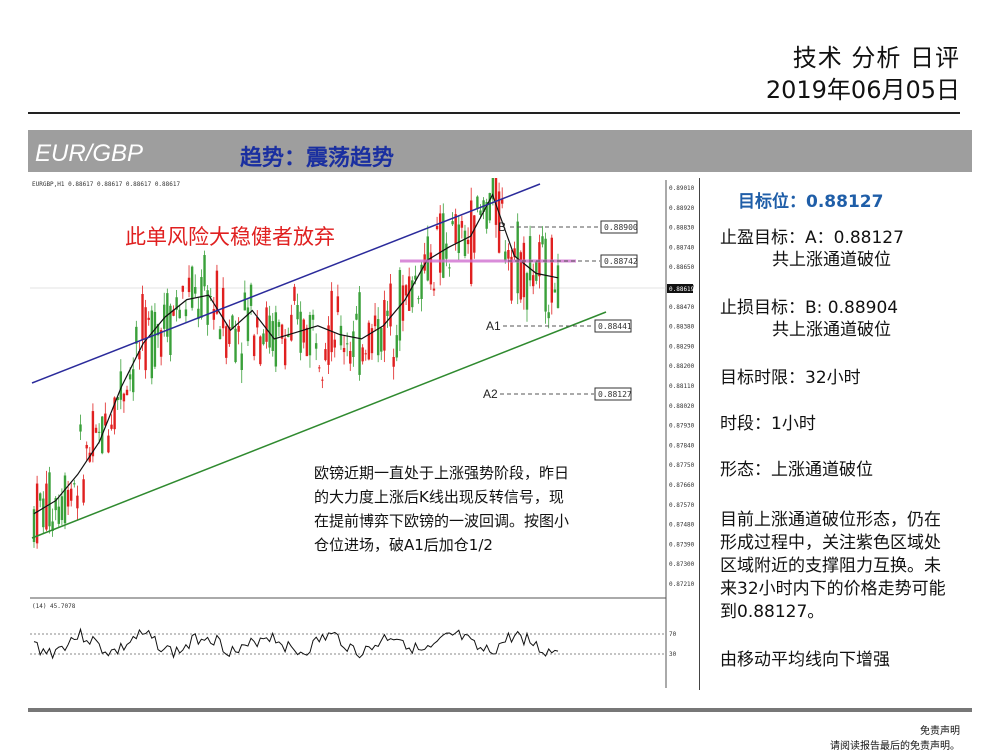 This screenshot has height=756, width=1000. I want to click on level-A1-value: 0.88441, so click(615, 326).